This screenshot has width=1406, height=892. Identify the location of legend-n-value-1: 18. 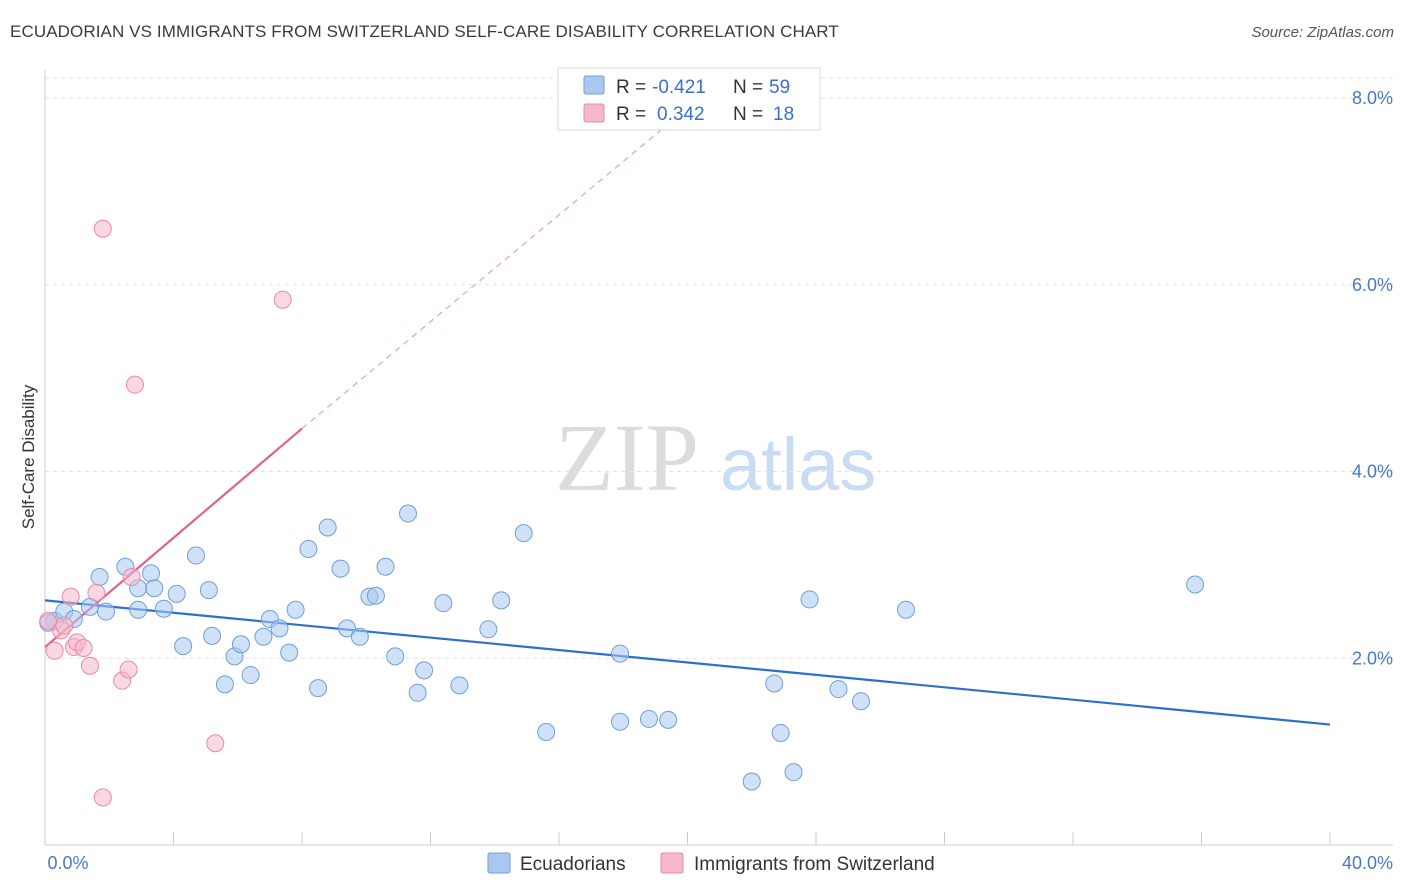
(783, 114).